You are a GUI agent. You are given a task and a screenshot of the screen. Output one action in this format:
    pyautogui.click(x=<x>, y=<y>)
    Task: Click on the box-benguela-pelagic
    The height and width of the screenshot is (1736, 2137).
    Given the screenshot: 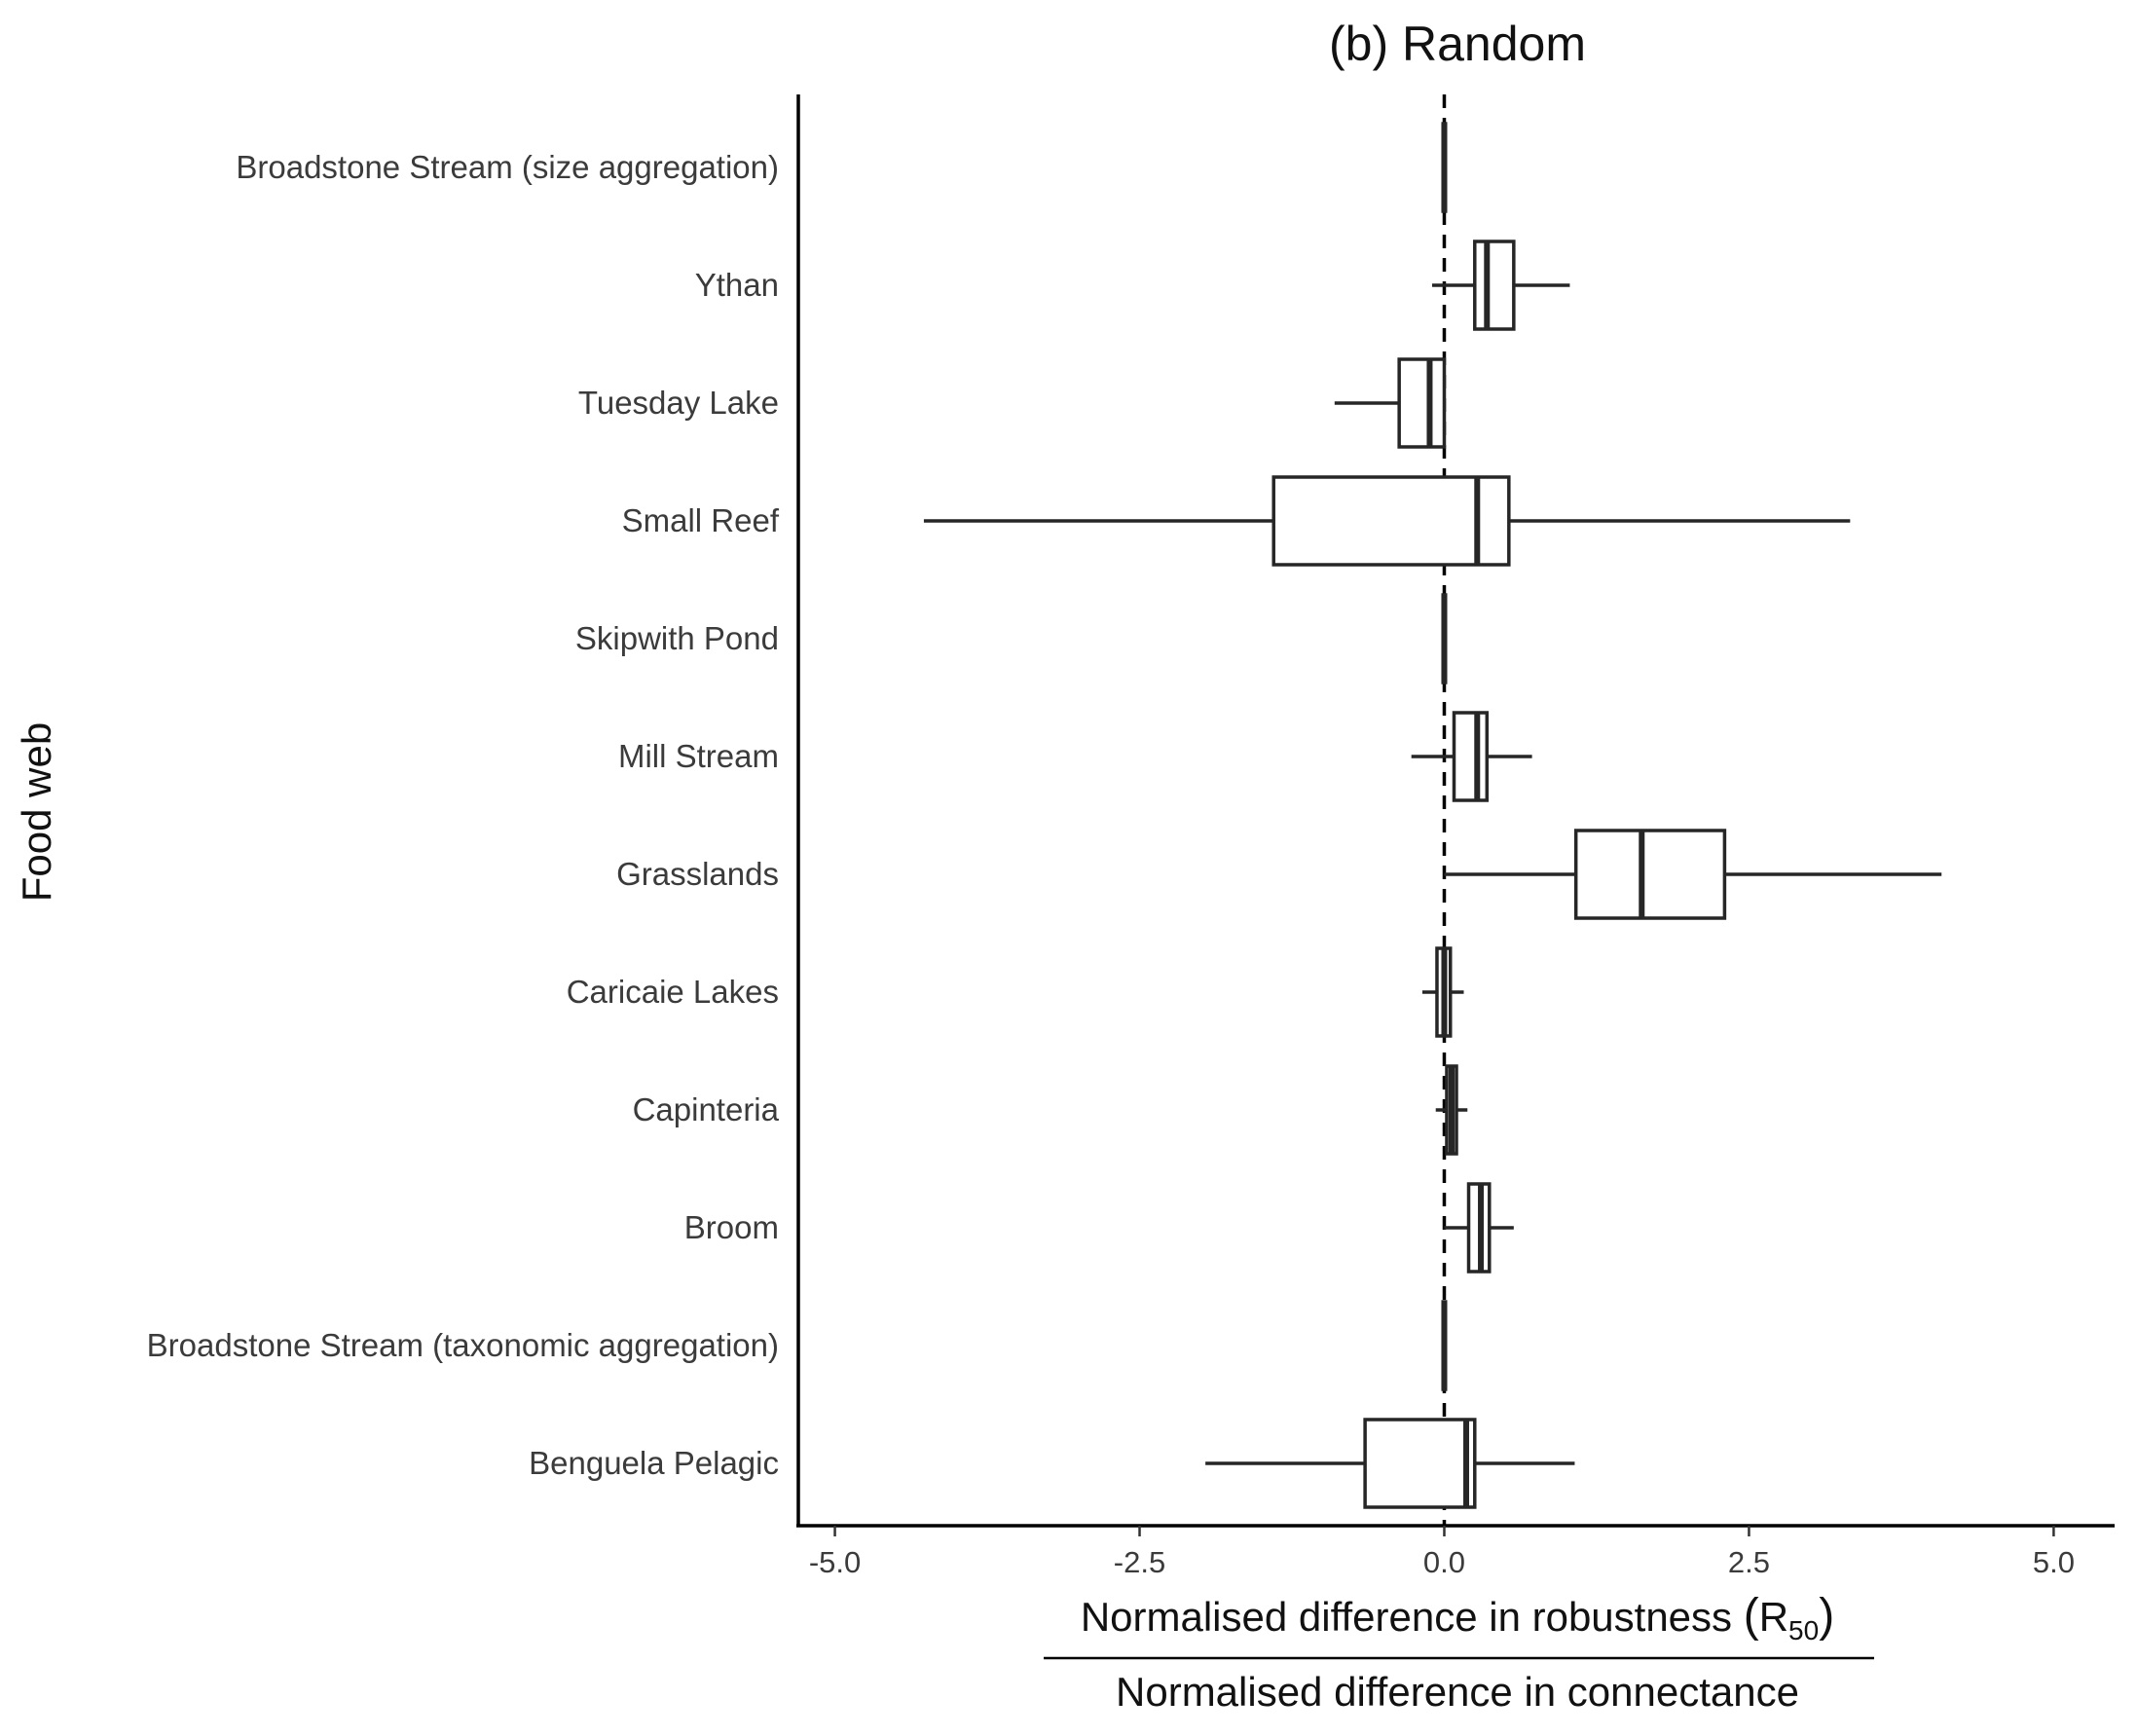 What is the action you would take?
    pyautogui.click(x=1390, y=1463)
    